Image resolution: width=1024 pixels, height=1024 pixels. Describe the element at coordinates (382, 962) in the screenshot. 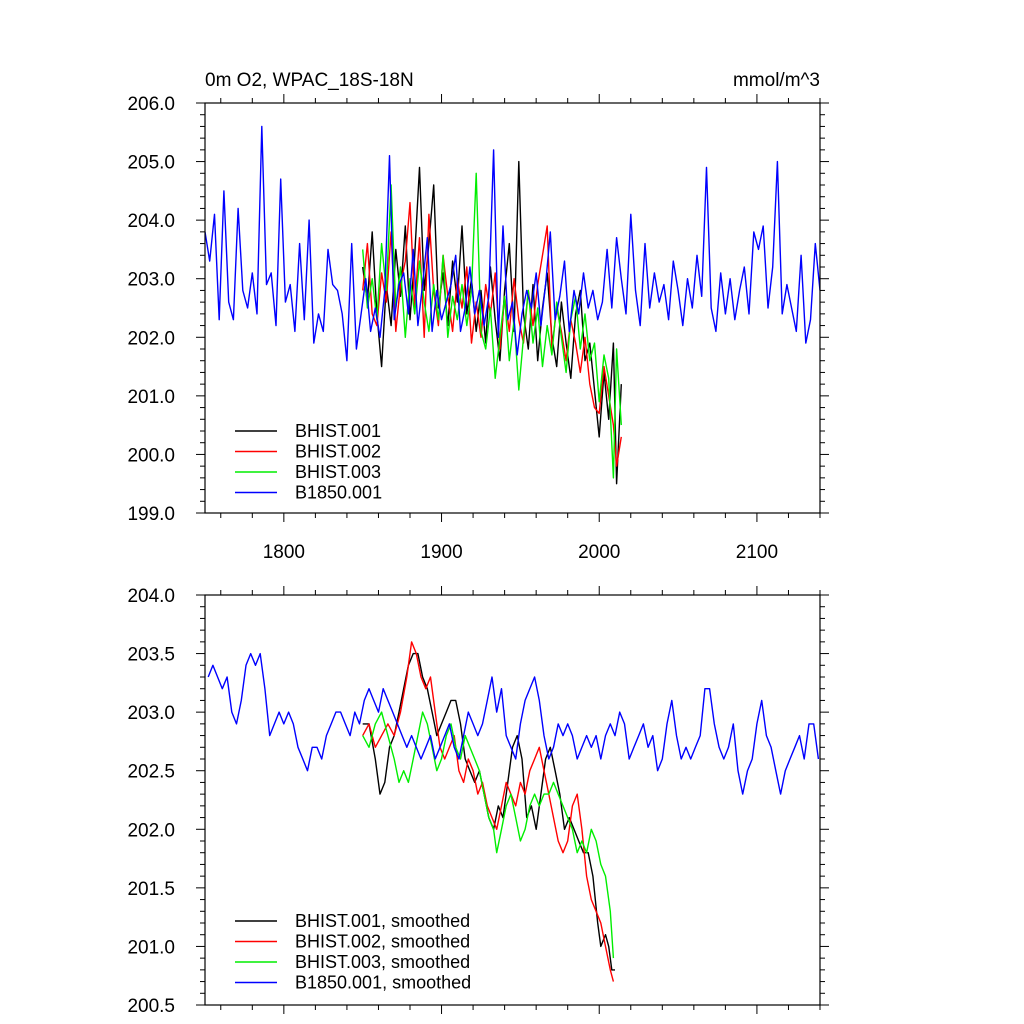

I see `legend-label: BHIST.003, smoothed` at that location.